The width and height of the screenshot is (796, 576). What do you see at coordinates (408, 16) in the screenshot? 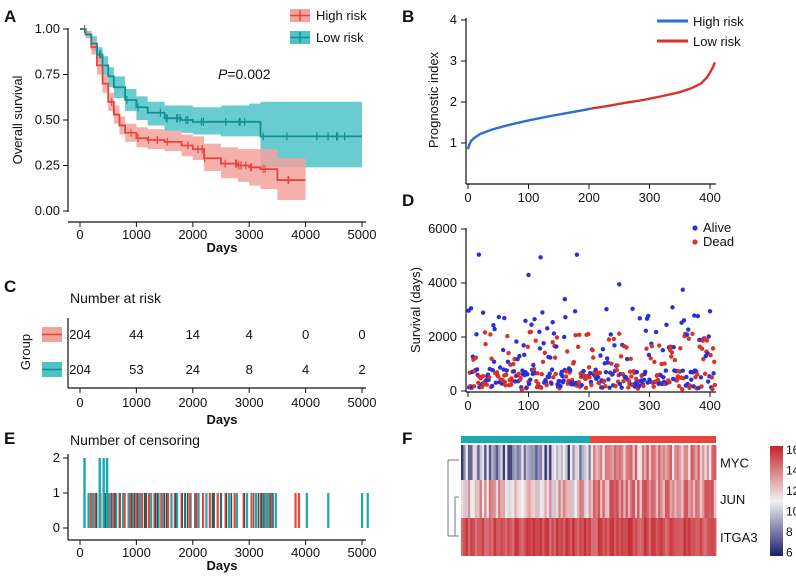
I see `panel-label-b: B` at bounding box center [408, 16].